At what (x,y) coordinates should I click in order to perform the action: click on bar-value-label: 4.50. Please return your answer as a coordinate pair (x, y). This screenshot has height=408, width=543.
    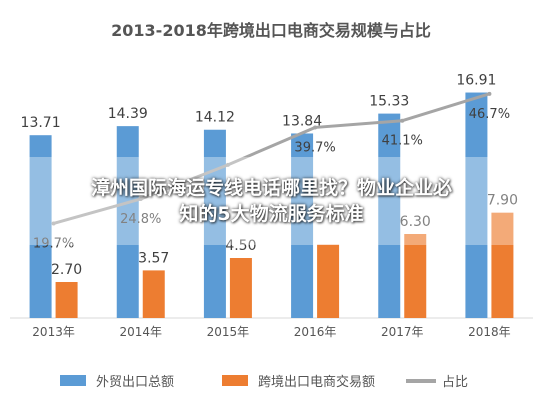
    Looking at the image, I should click on (240, 246).